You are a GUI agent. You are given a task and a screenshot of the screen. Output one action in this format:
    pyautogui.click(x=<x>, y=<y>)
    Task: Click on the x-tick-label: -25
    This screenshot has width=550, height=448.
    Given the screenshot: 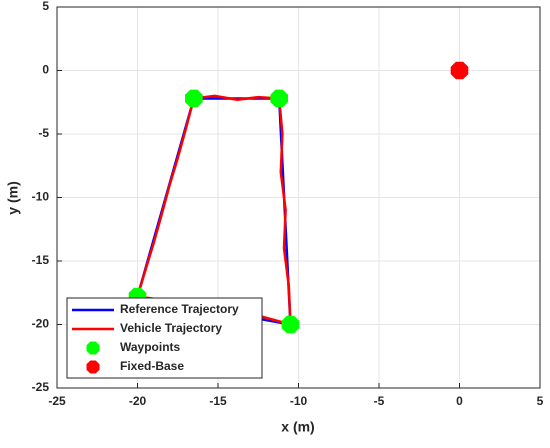 What is the action you would take?
    pyautogui.click(x=57, y=401)
    